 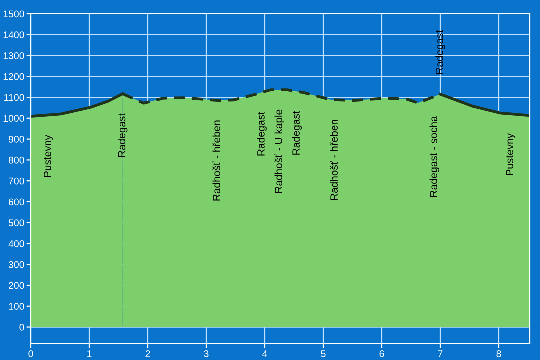 I want to click on y-tick-label: 100, so click(x=16, y=306).